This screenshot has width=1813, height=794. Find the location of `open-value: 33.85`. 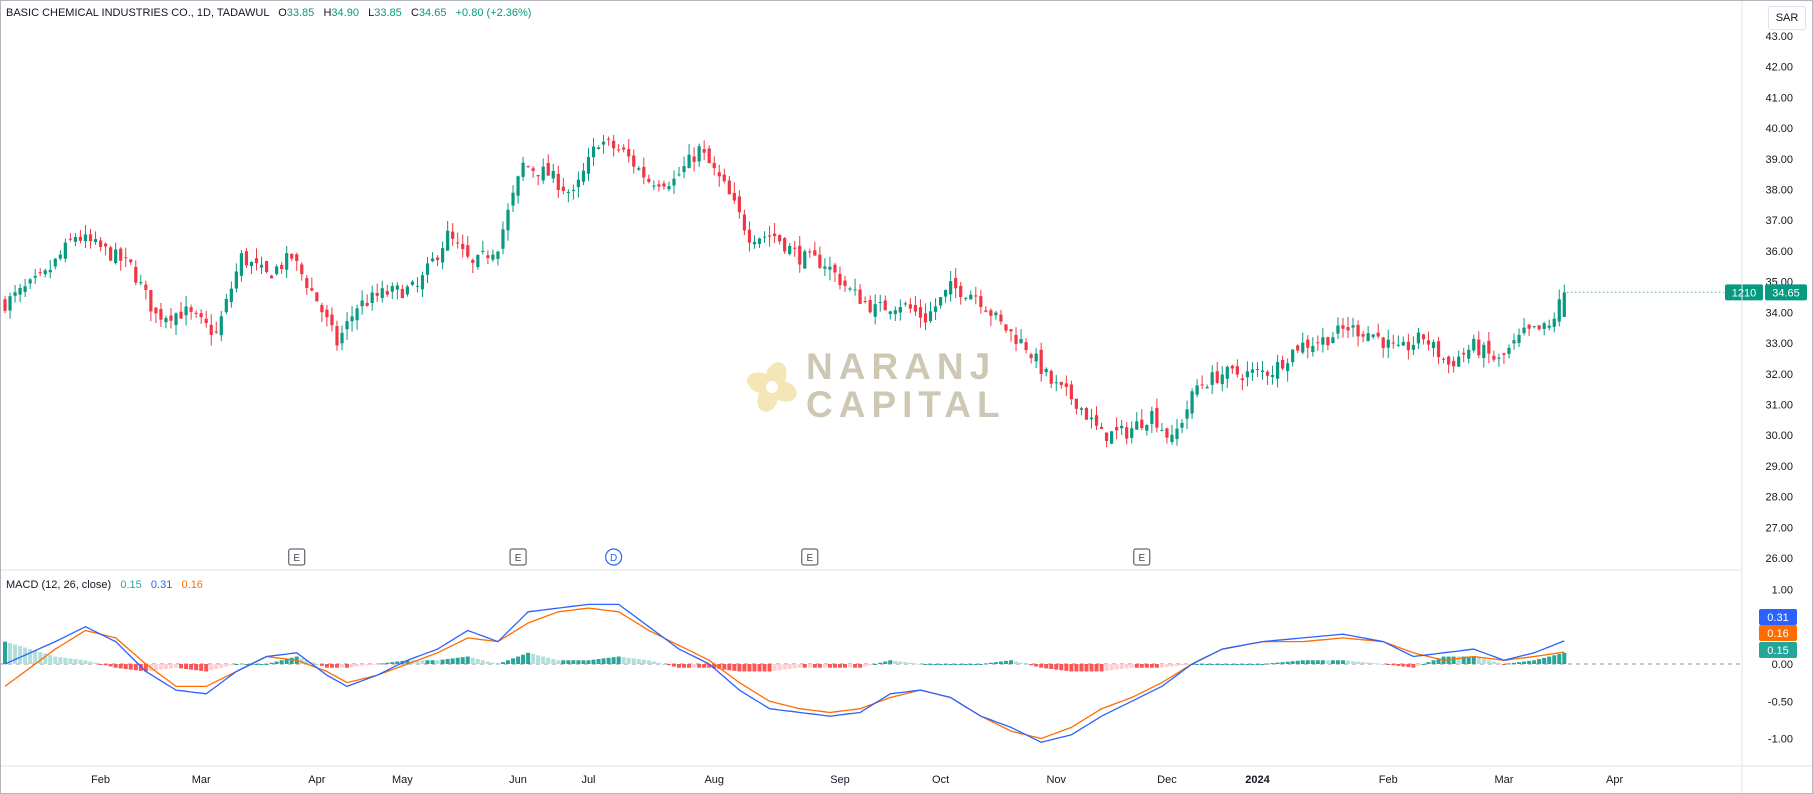

open-value: 33.85 is located at coordinates (300, 13).